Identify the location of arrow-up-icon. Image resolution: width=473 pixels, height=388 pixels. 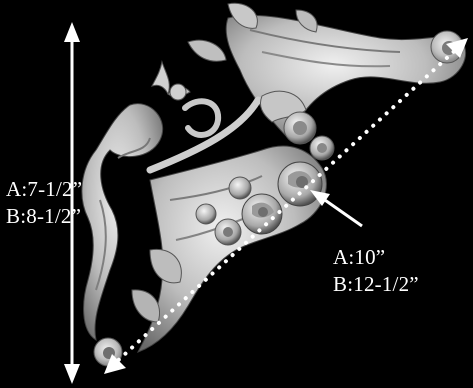
(72, 32).